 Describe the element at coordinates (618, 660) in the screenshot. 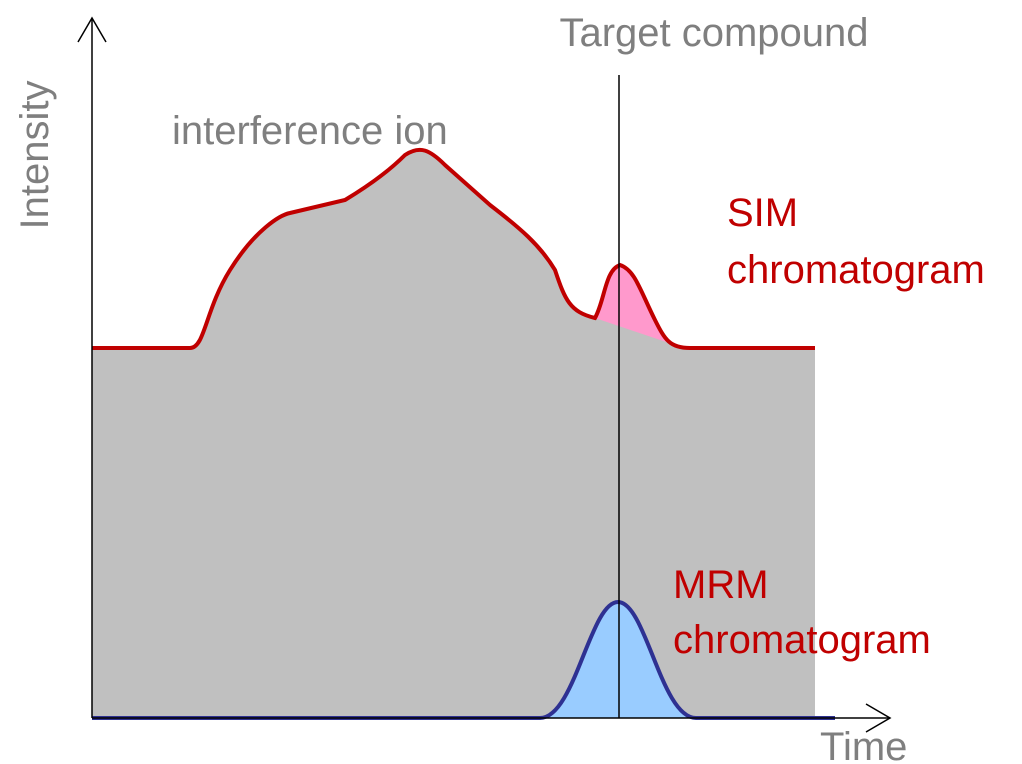

I see `mrm-area` at that location.